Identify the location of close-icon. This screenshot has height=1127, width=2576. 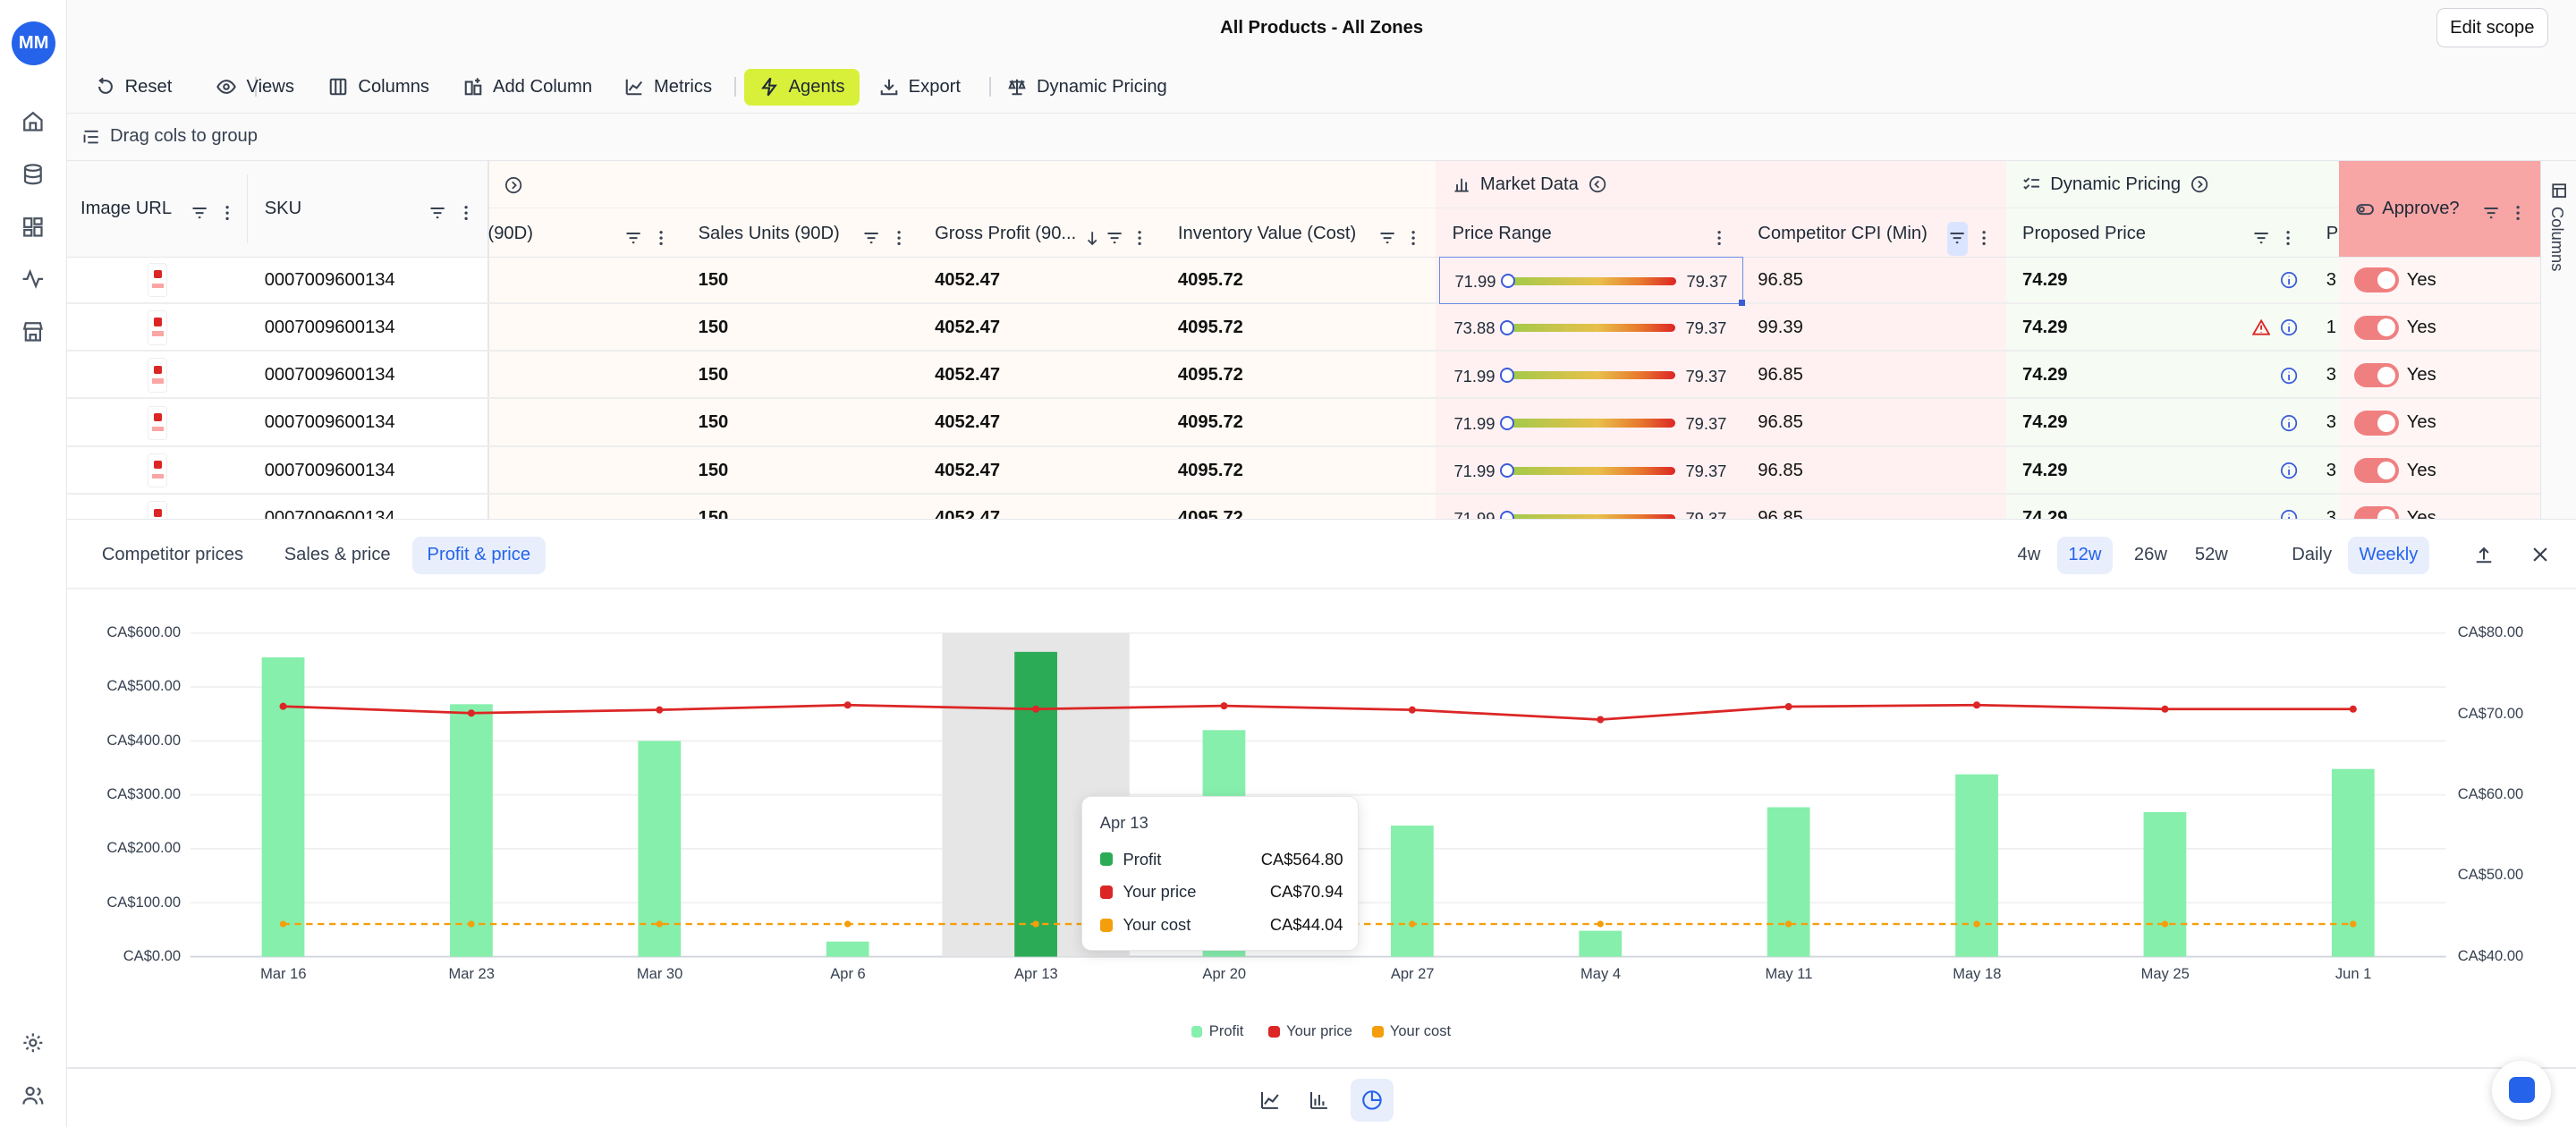
(2540, 554).